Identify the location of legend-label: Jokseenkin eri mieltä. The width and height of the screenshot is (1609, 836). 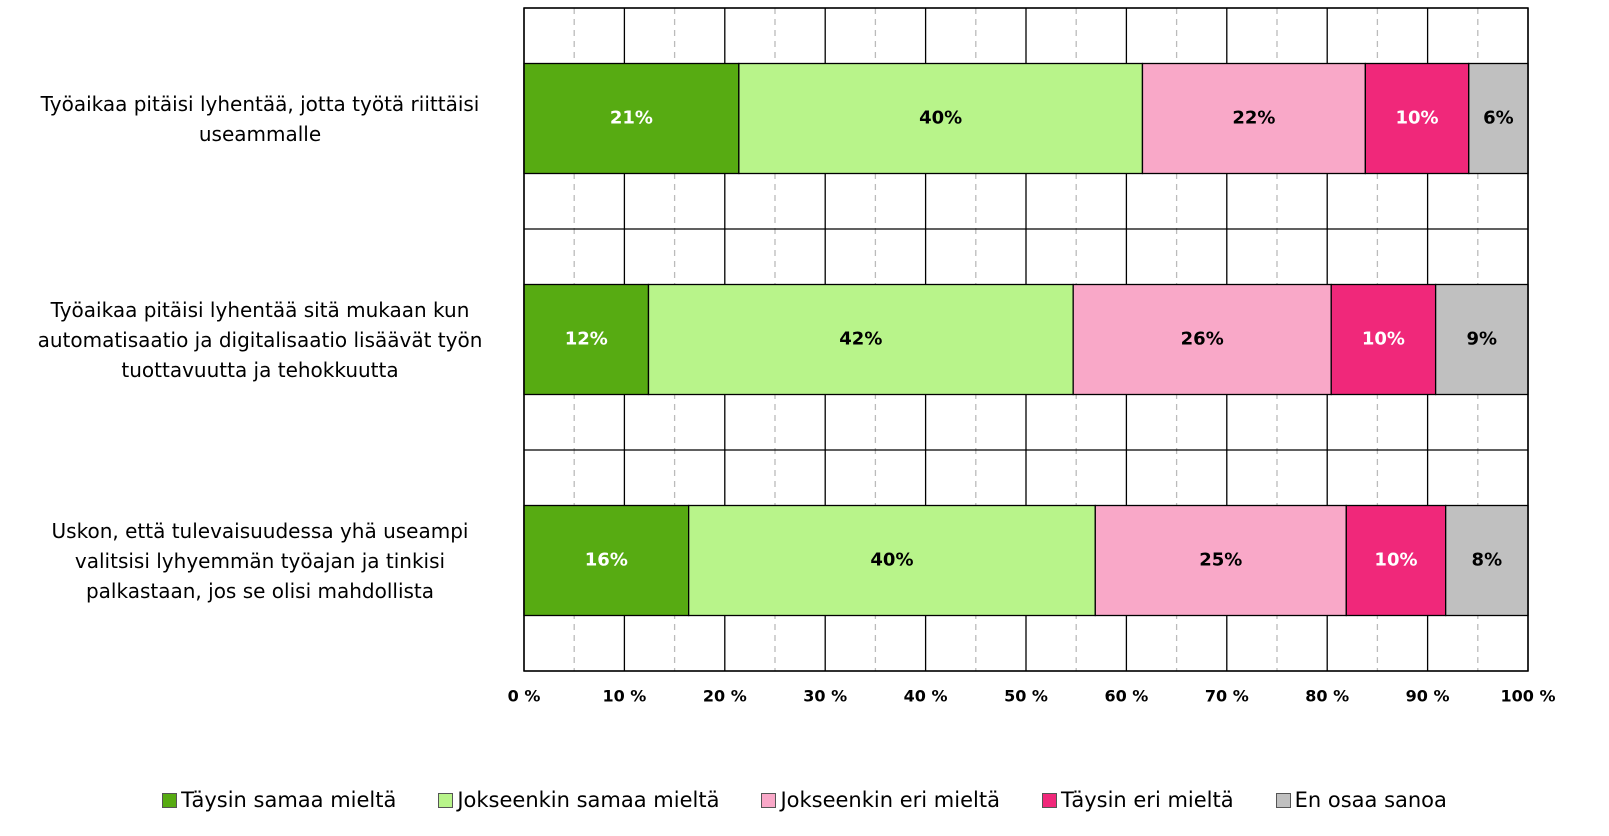
(890, 800).